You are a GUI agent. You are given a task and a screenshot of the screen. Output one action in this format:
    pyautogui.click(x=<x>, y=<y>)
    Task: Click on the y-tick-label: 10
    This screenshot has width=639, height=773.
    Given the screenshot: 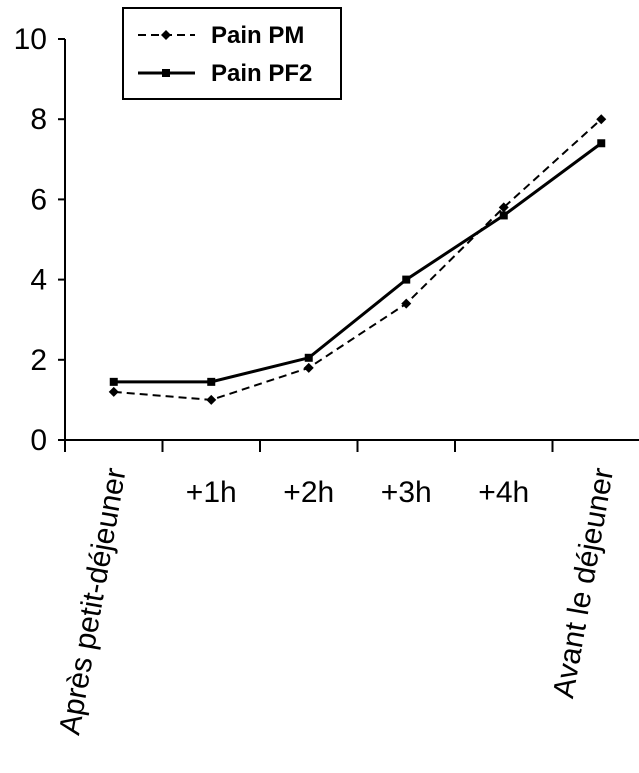 What is the action you would take?
    pyautogui.click(x=30, y=39)
    